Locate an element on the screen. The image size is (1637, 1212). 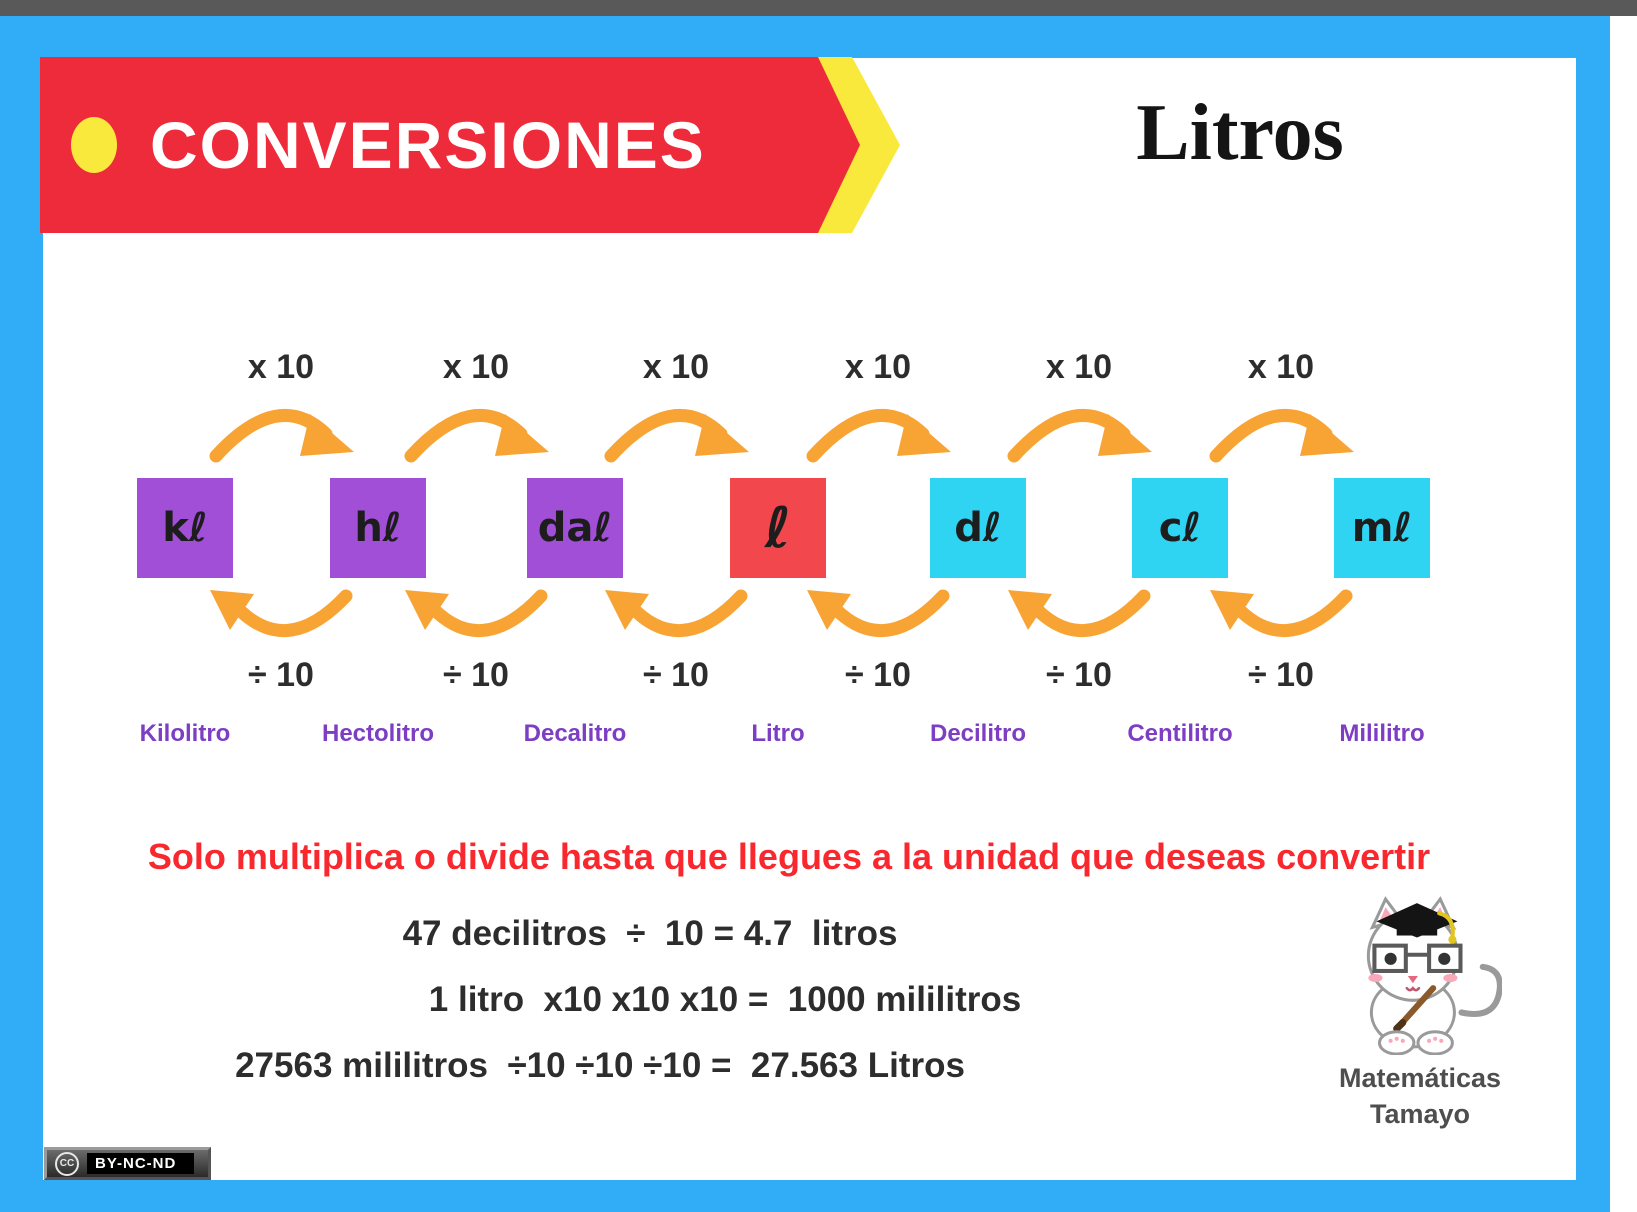
unit-box: dℓ is located at coordinates (978, 528).